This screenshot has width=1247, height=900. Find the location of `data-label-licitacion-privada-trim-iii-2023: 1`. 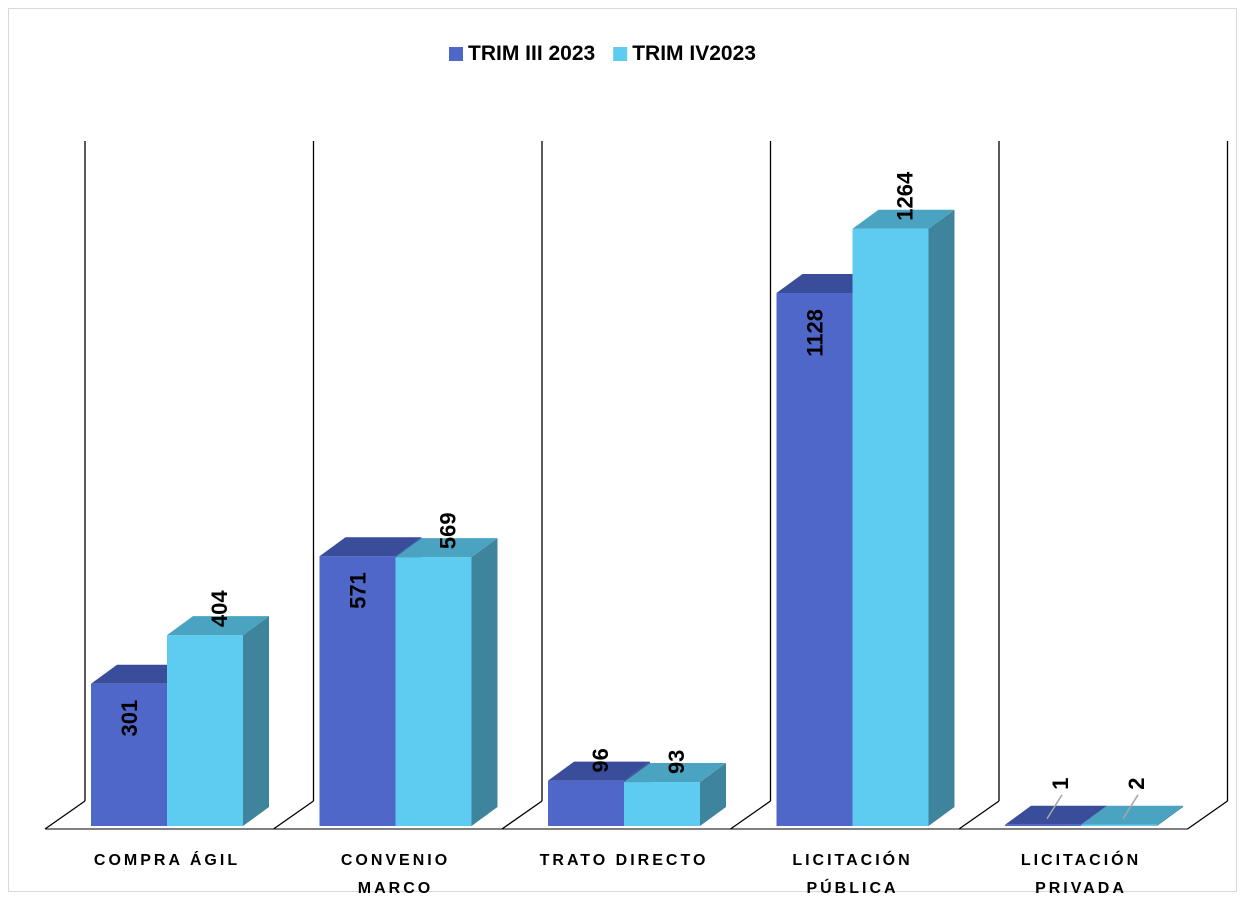

data-label-licitacion-privada-trim-iii-2023: 1 is located at coordinates (1060, 784).